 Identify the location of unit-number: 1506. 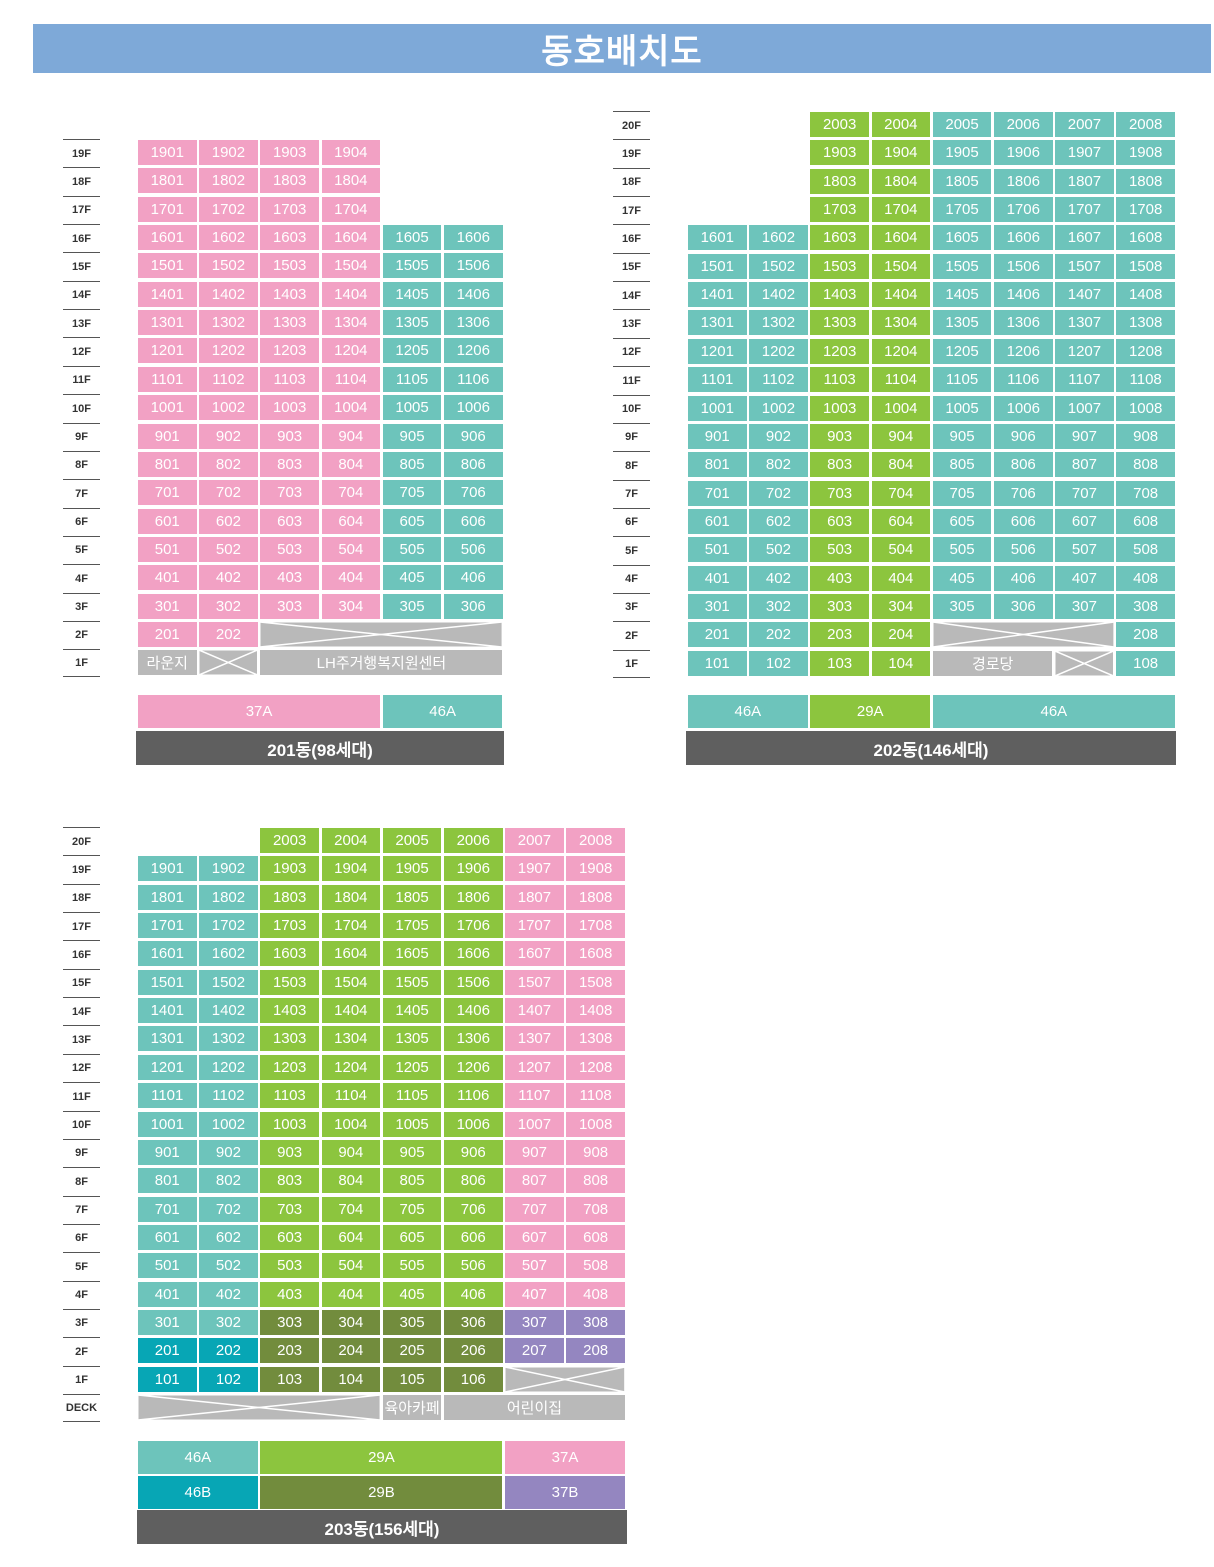
(473, 982).